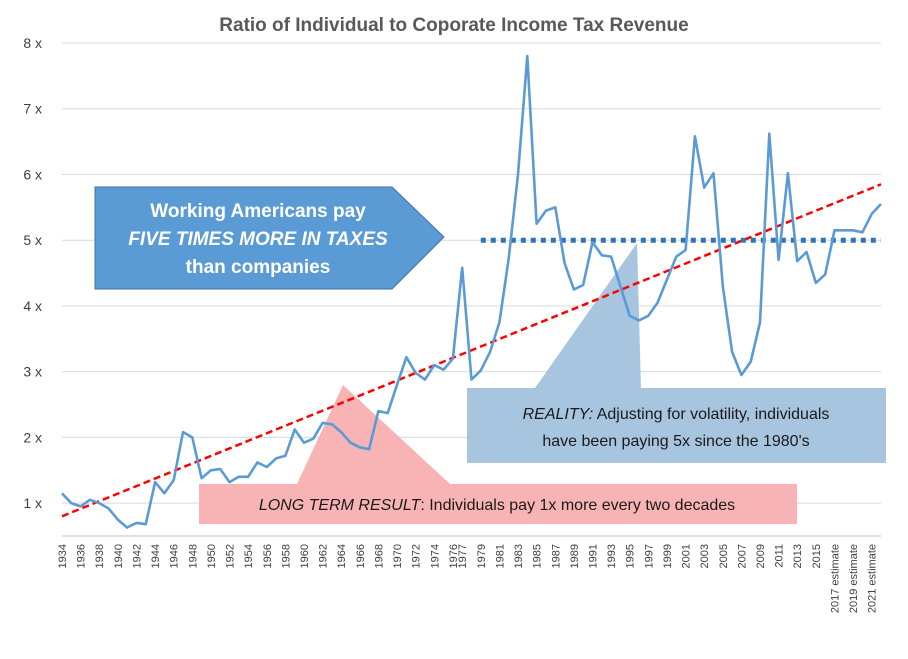 The height and width of the screenshot is (659, 908). I want to click on reality-callout-line-2: have been paying 5x since the 1980's, so click(675, 441).